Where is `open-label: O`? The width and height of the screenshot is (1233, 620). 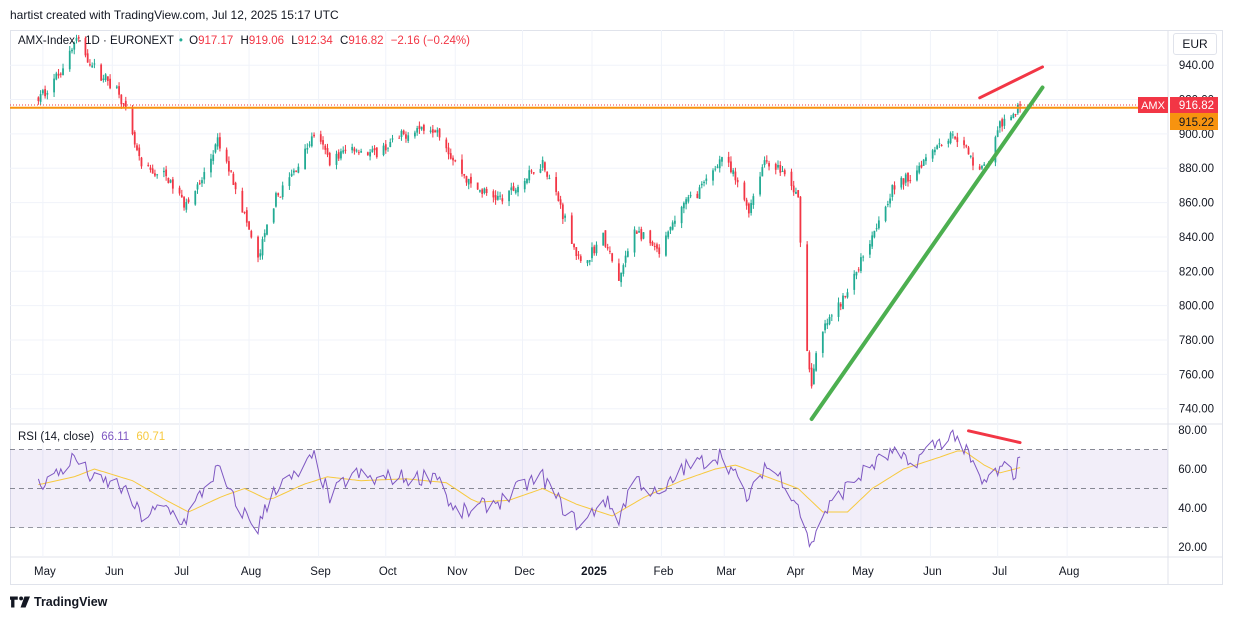
open-label: O is located at coordinates (194, 41).